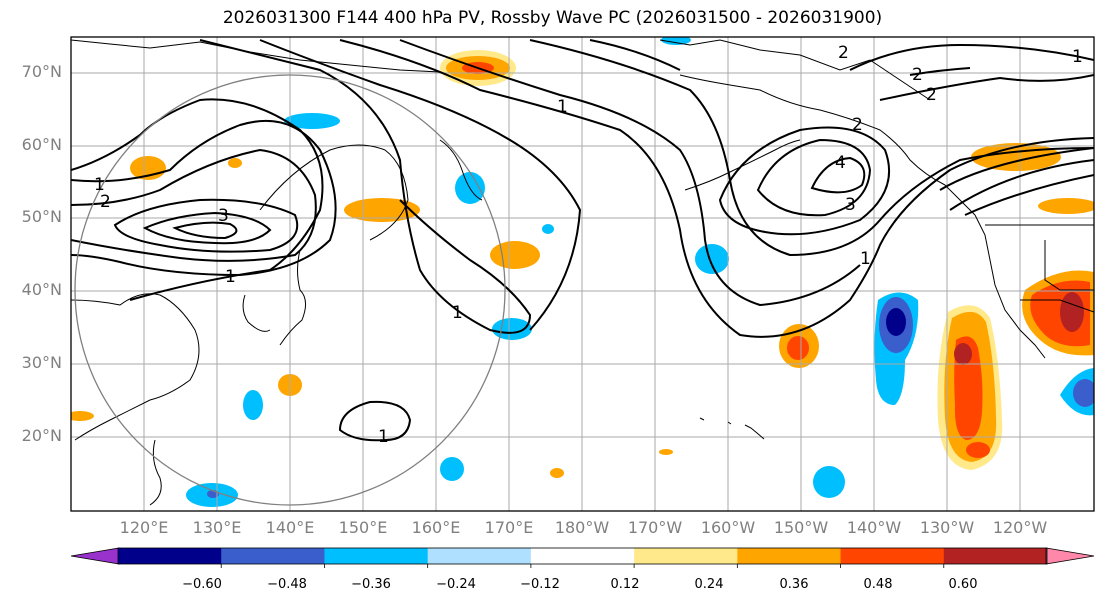 Image resolution: width=1105 pixels, height=604 pixels. Describe the element at coordinates (794, 584) in the screenshot. I see `colorbar-tick-label: 0.36` at that location.